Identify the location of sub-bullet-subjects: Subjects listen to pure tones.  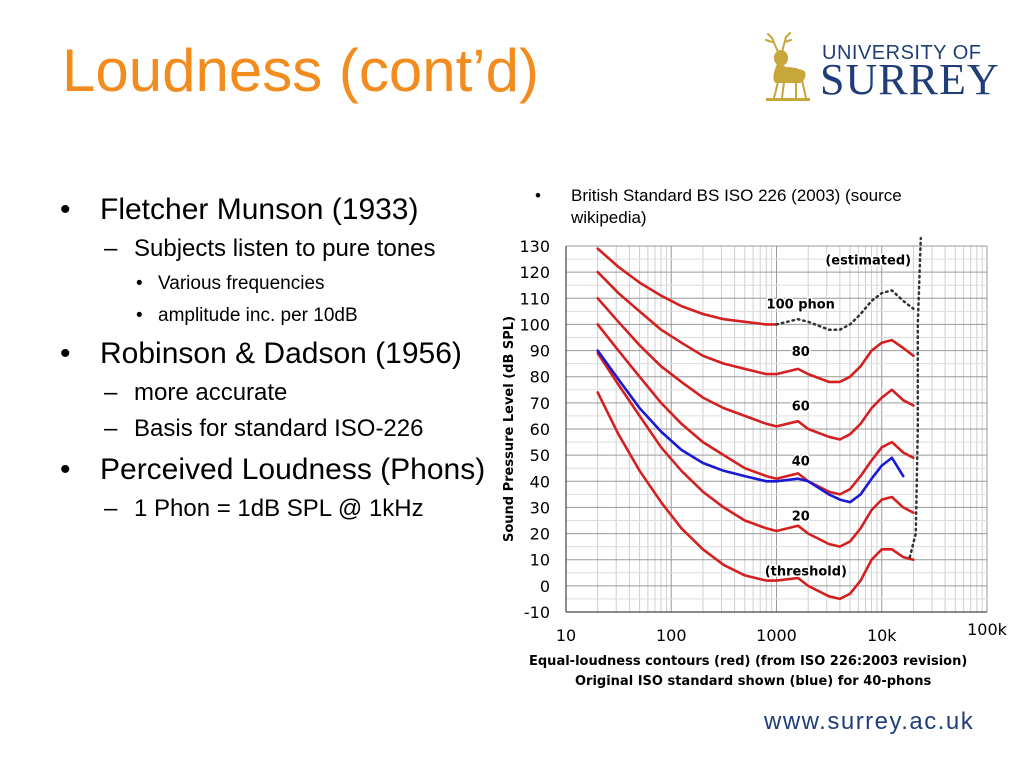
(301, 249).